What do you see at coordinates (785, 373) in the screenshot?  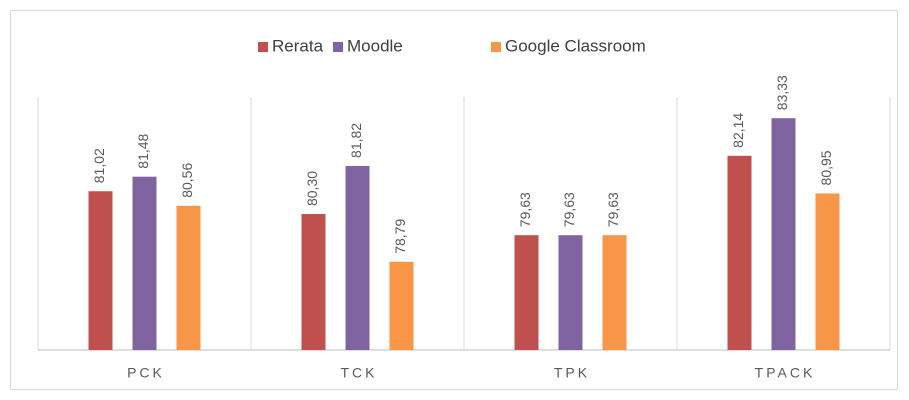 I see `x-tick-label: TPACK` at bounding box center [785, 373].